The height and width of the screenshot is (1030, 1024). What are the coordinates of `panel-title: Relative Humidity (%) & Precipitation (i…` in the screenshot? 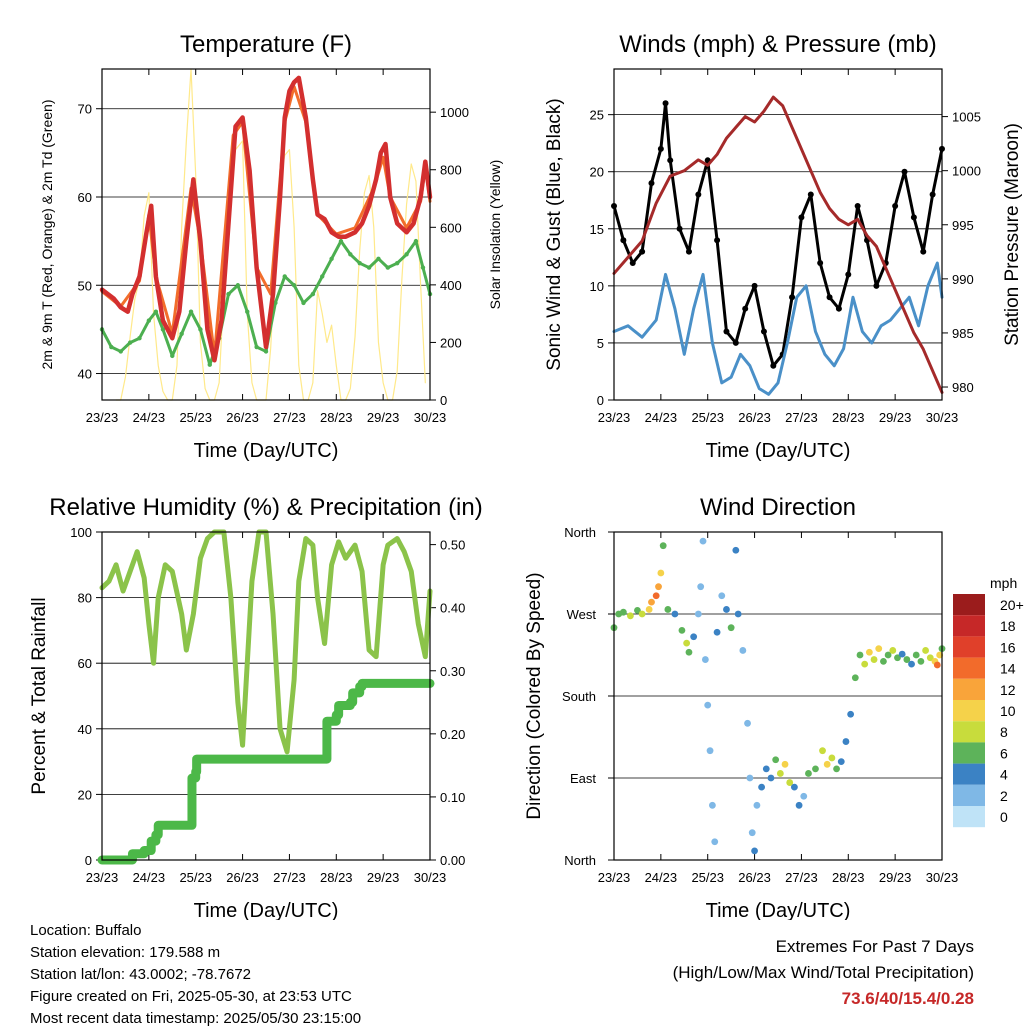 It's located at (265, 507).